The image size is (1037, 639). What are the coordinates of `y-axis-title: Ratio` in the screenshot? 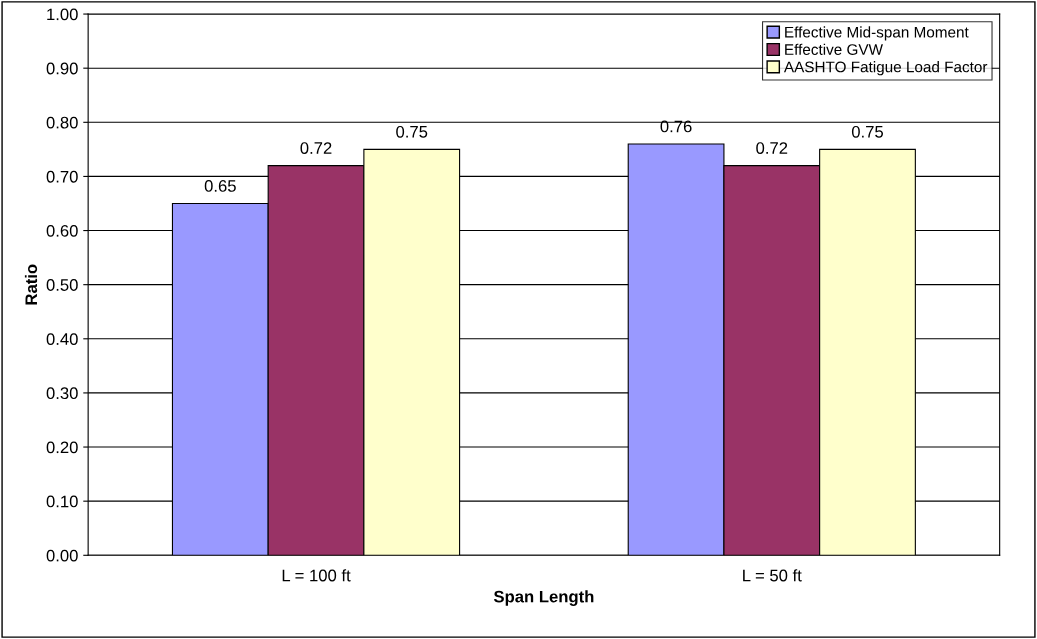 It's located at (31, 284).